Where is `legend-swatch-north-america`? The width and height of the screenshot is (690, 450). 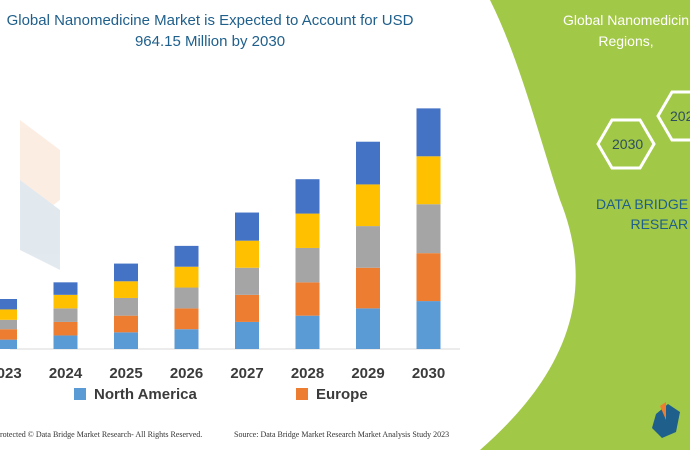
legend-swatch-north-america is located at coordinates (80, 394).